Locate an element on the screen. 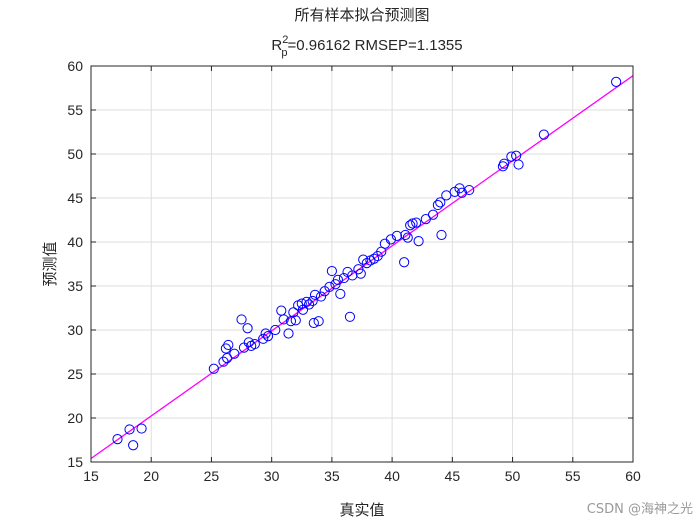 The height and width of the screenshot is (525, 700). y-axis-label: 预测值 is located at coordinates (50, 263).